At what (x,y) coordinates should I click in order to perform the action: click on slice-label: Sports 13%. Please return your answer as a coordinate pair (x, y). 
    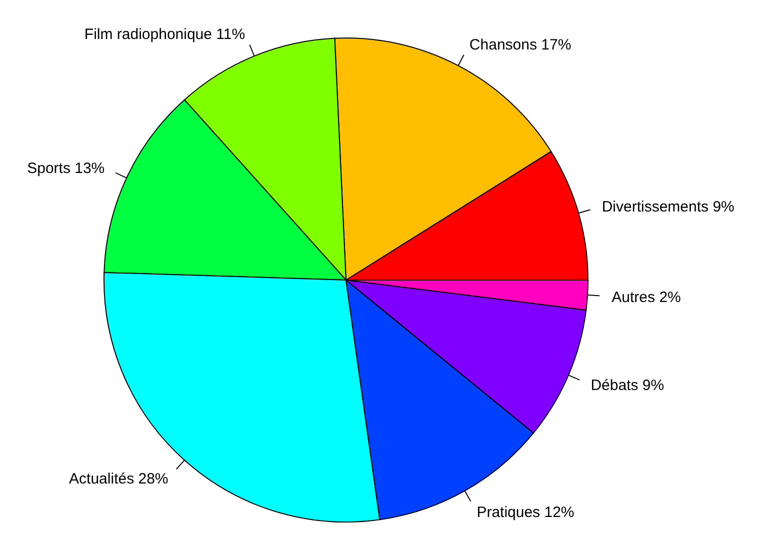
    Looking at the image, I should click on (66, 168).